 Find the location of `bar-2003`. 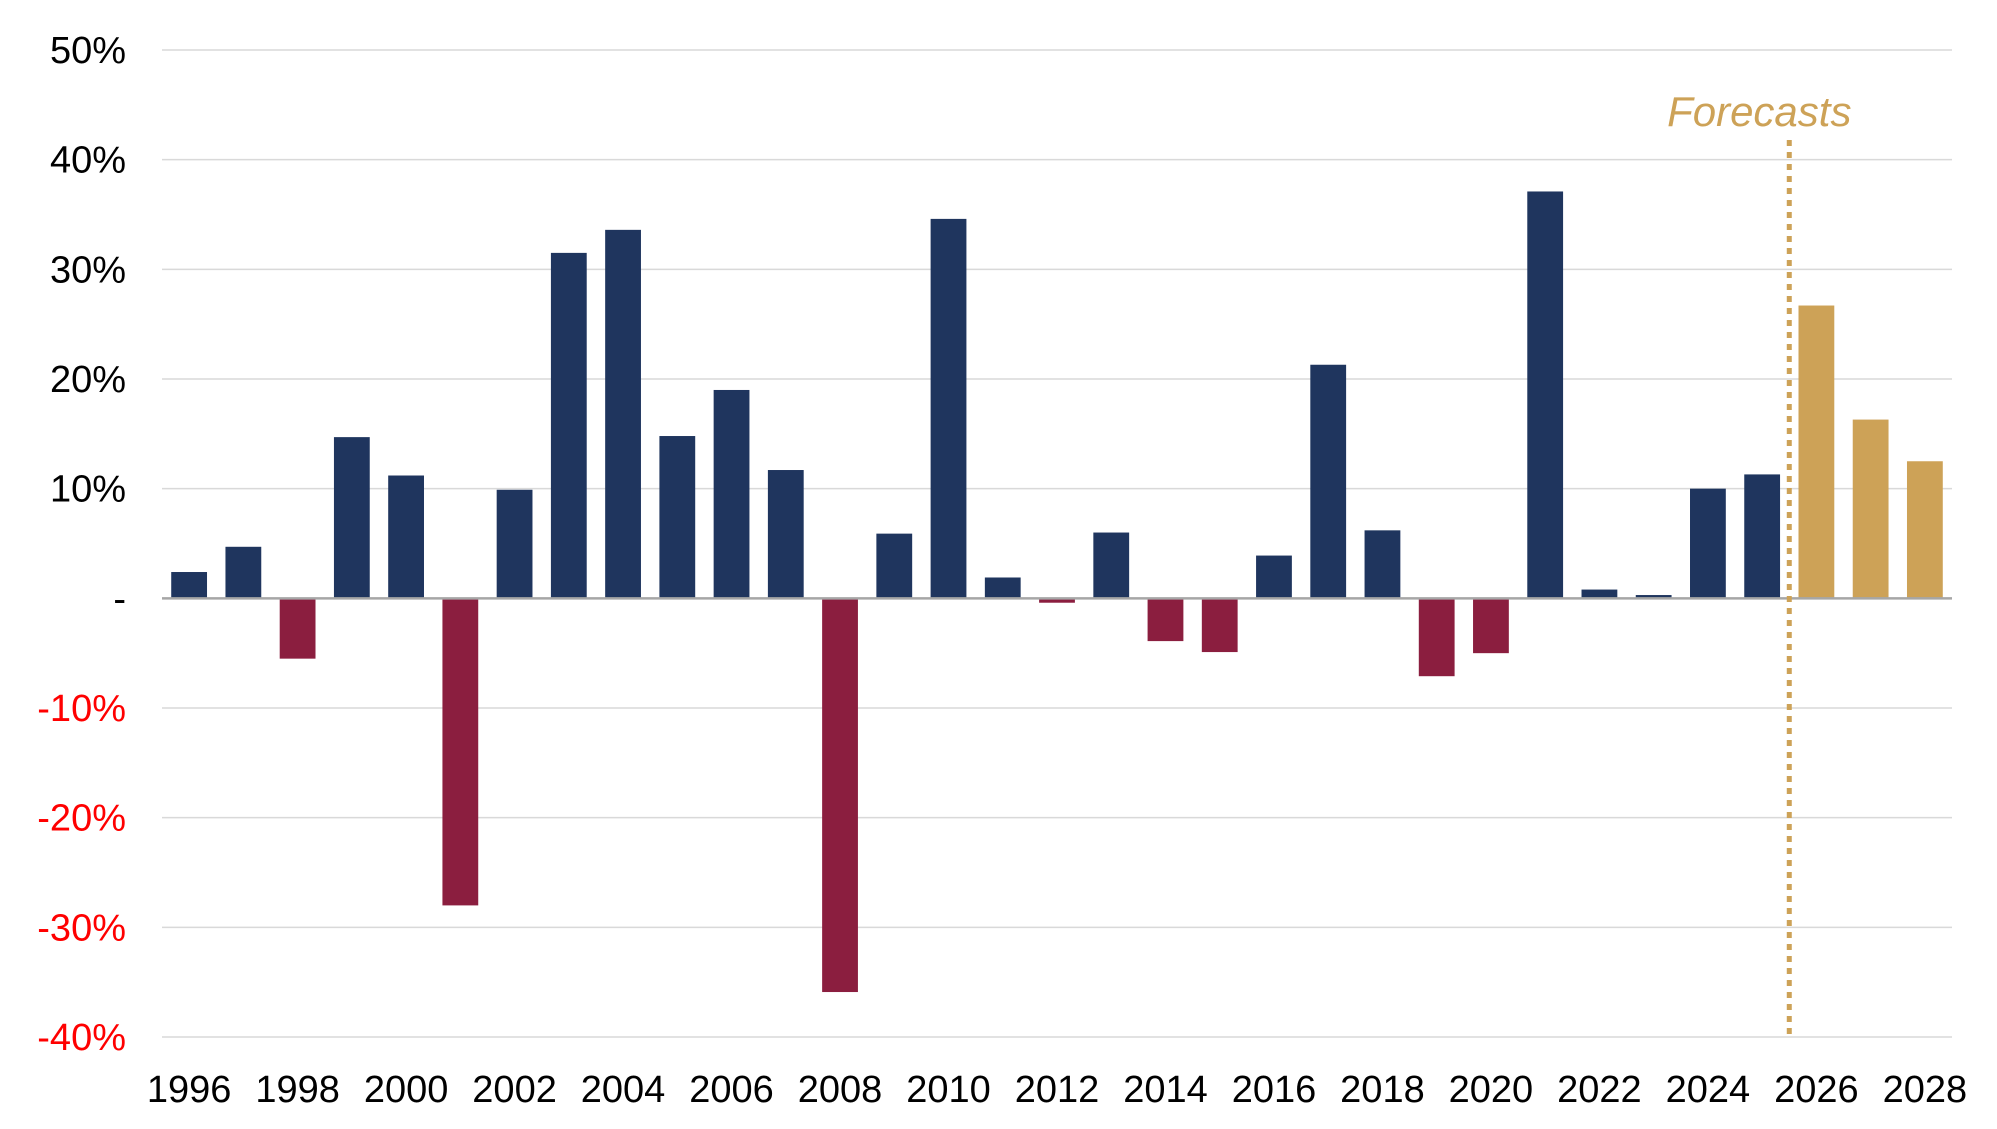

bar-2003 is located at coordinates (568, 425).